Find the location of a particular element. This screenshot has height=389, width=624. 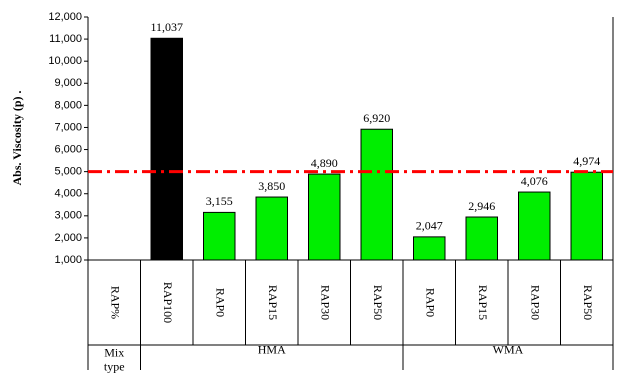

x-tick-label: RAP100 is located at coordinates (168, 302).